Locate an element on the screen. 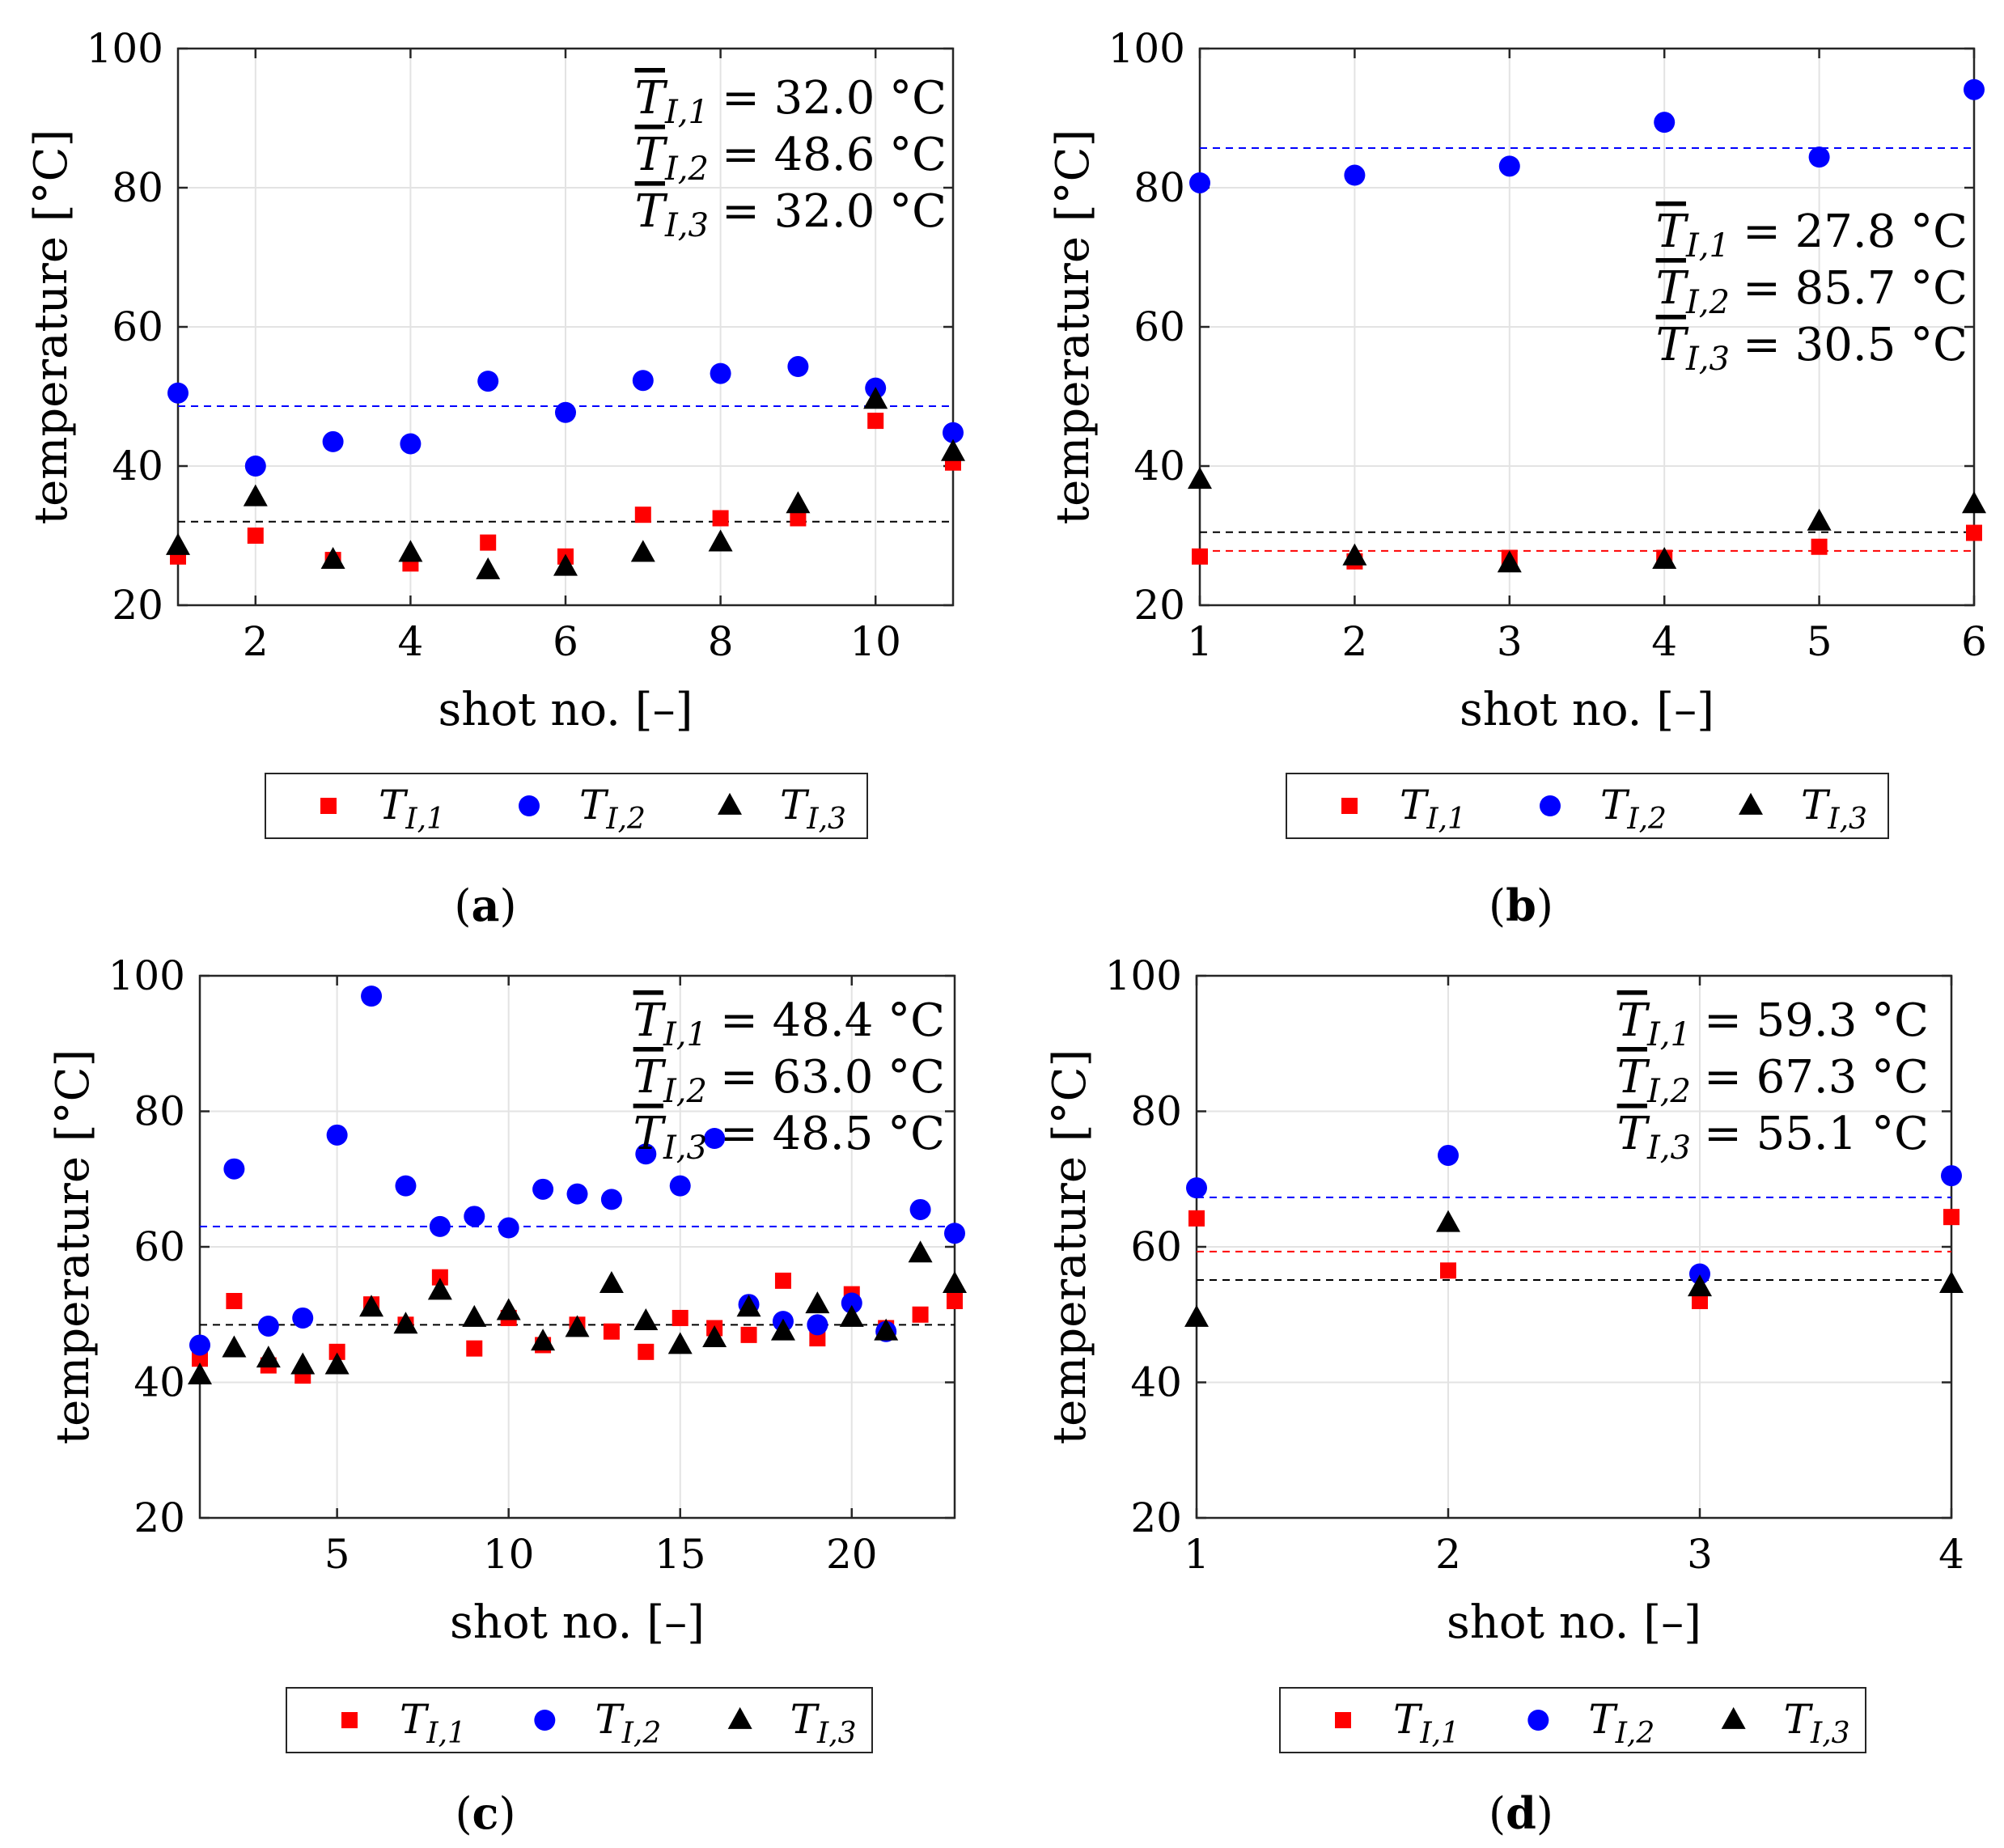 This screenshot has width=2004, height=1848. panel-caption: (b) is located at coordinates (1521, 905).